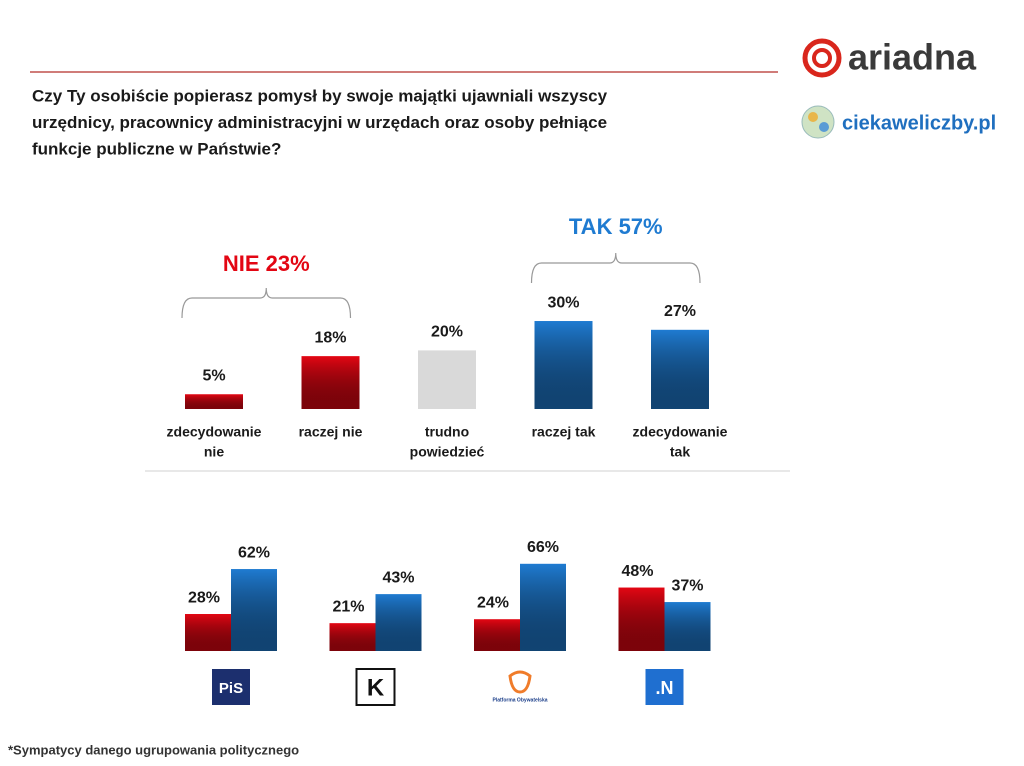  I want to click on value-label: 62%, so click(254, 552).